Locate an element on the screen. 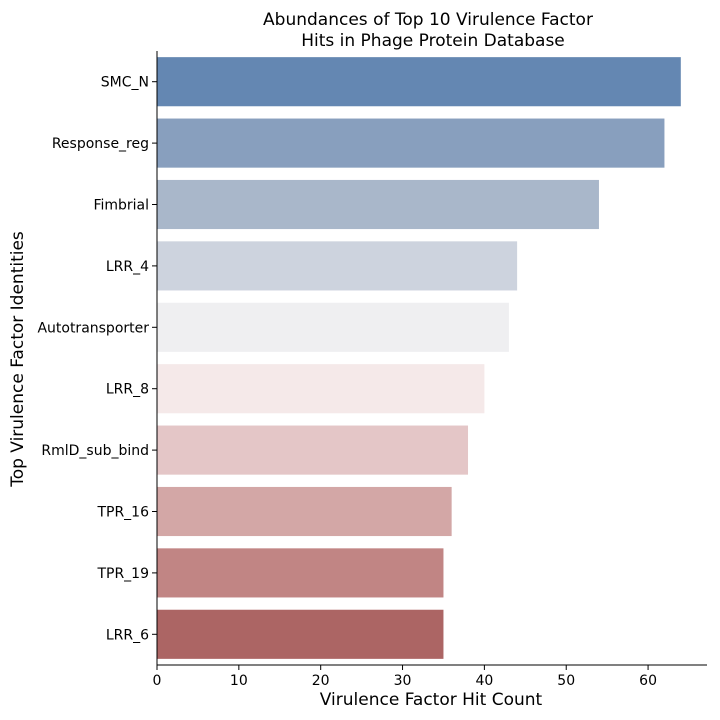 The width and height of the screenshot is (720, 720). y-axis-label: Top Virulence Factor Identities is located at coordinates (18, 359).